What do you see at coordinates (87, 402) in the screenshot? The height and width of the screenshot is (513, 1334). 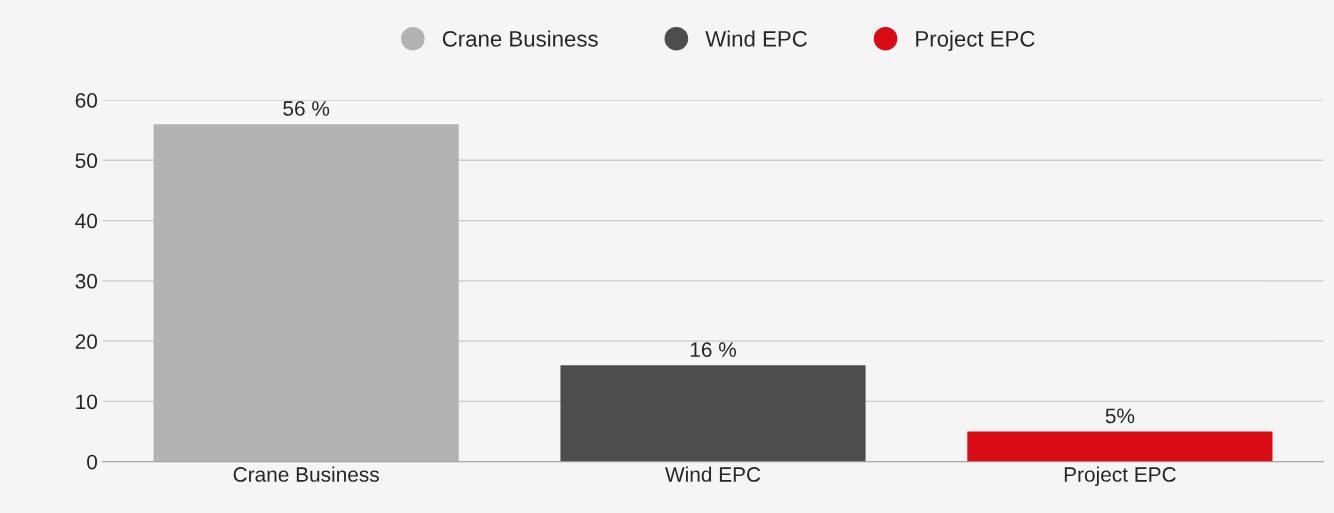 I see `y-tick-label: 10` at bounding box center [87, 402].